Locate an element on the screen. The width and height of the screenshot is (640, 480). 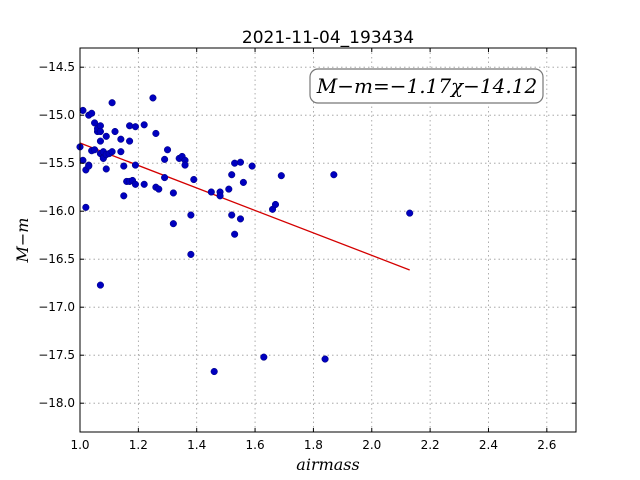
x-tick-label: 1.6 is located at coordinates (255, 445).